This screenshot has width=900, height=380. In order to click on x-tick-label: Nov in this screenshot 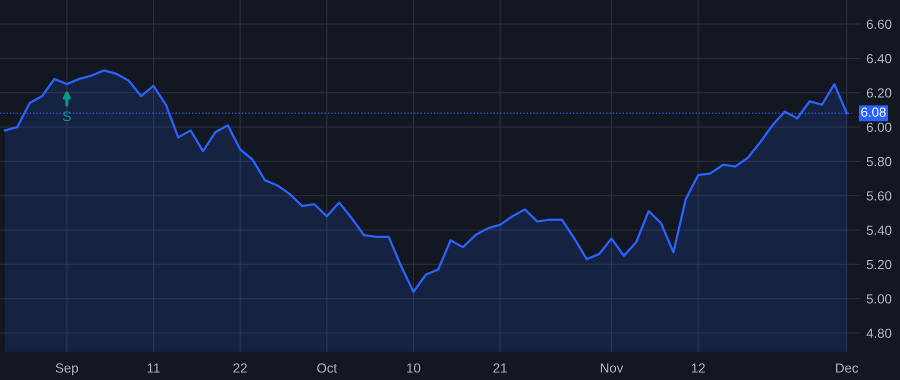, I will do `click(612, 368)`.